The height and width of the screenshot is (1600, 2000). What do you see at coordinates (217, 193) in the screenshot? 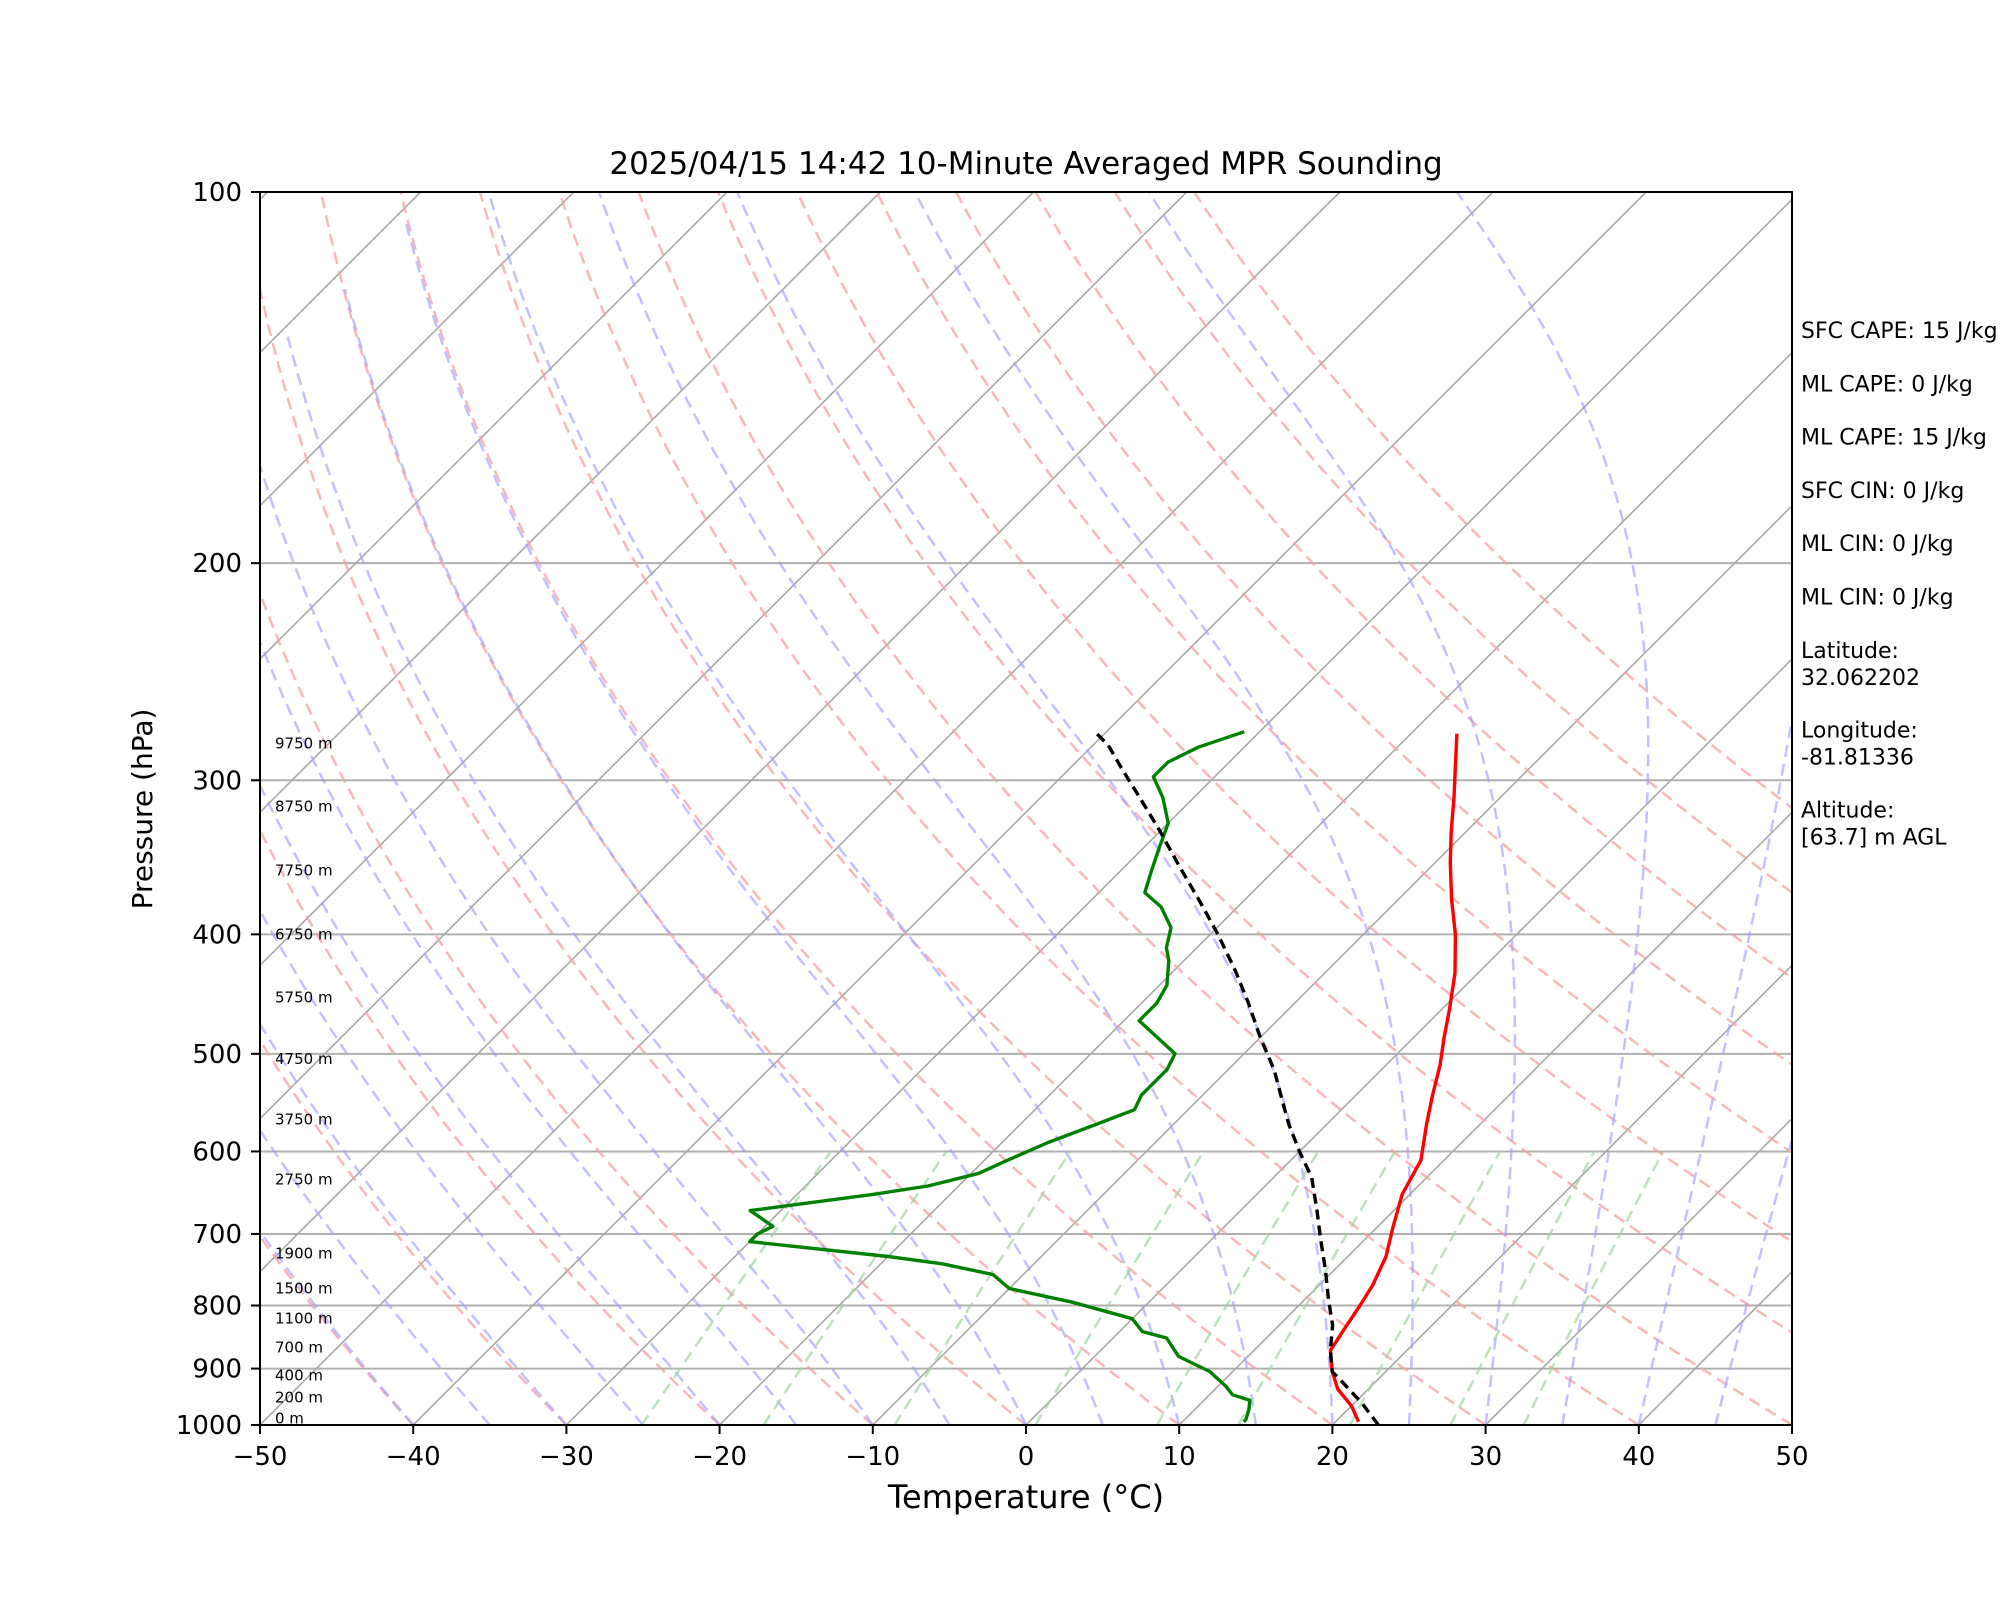
I see `y-tick-label: 100` at bounding box center [217, 193].